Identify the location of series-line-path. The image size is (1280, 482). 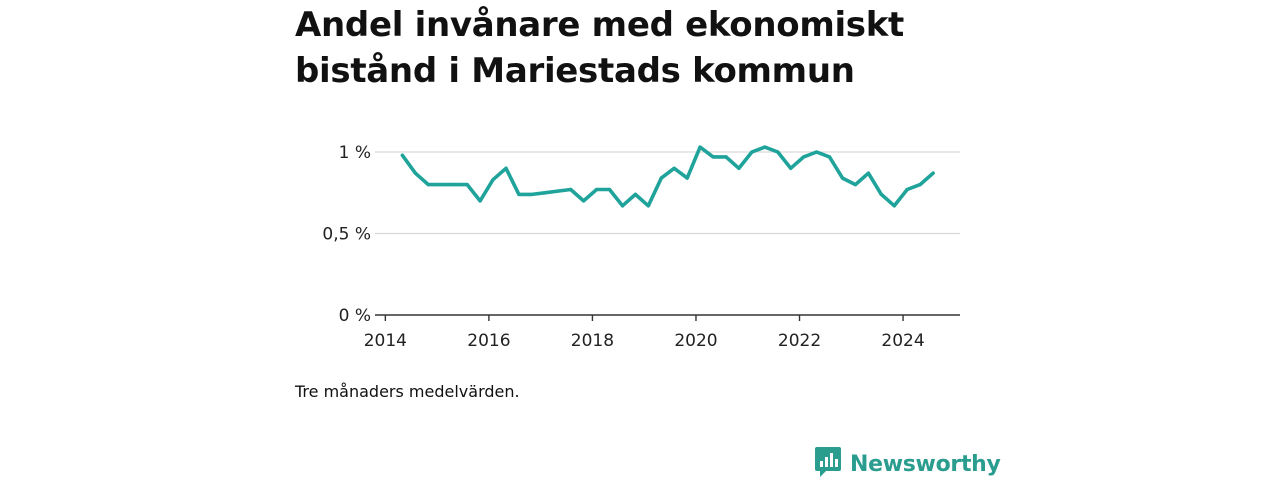
(667, 176).